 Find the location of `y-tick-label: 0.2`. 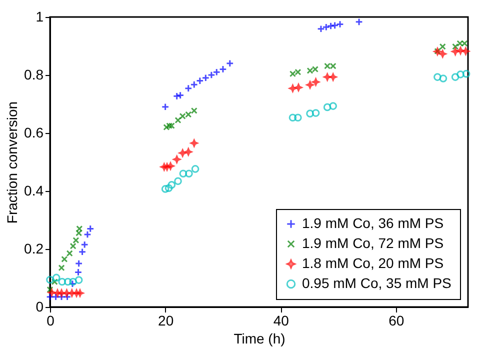

y-tick-label: 0.2 is located at coordinates (34, 248).